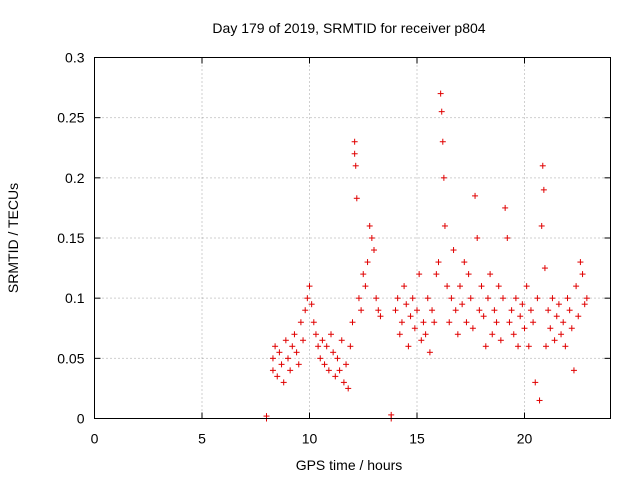 The width and height of the screenshot is (640, 480). What do you see at coordinates (75, 298) in the screenshot?
I see `y-tick-label: 0.1` at bounding box center [75, 298].